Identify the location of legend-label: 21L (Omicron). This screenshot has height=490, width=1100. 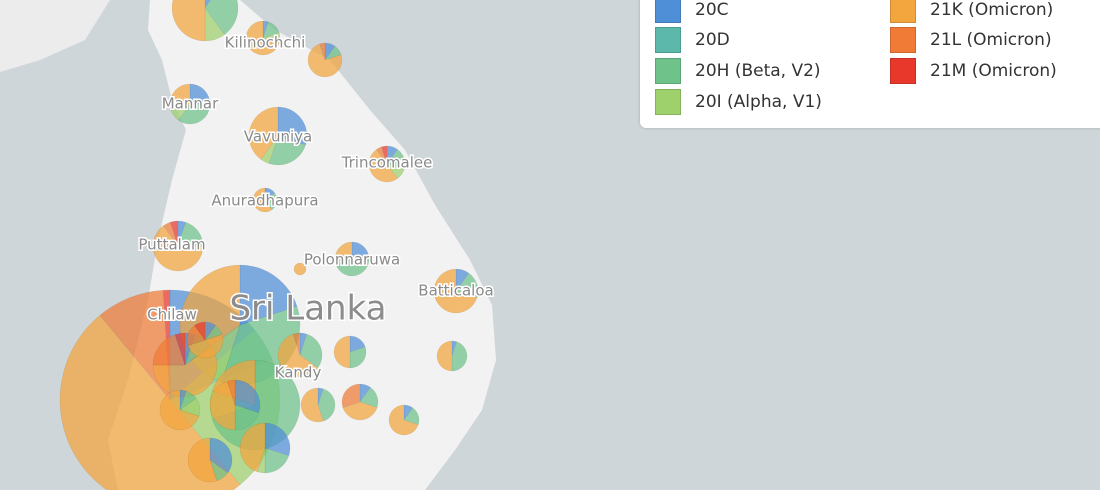
(991, 40).